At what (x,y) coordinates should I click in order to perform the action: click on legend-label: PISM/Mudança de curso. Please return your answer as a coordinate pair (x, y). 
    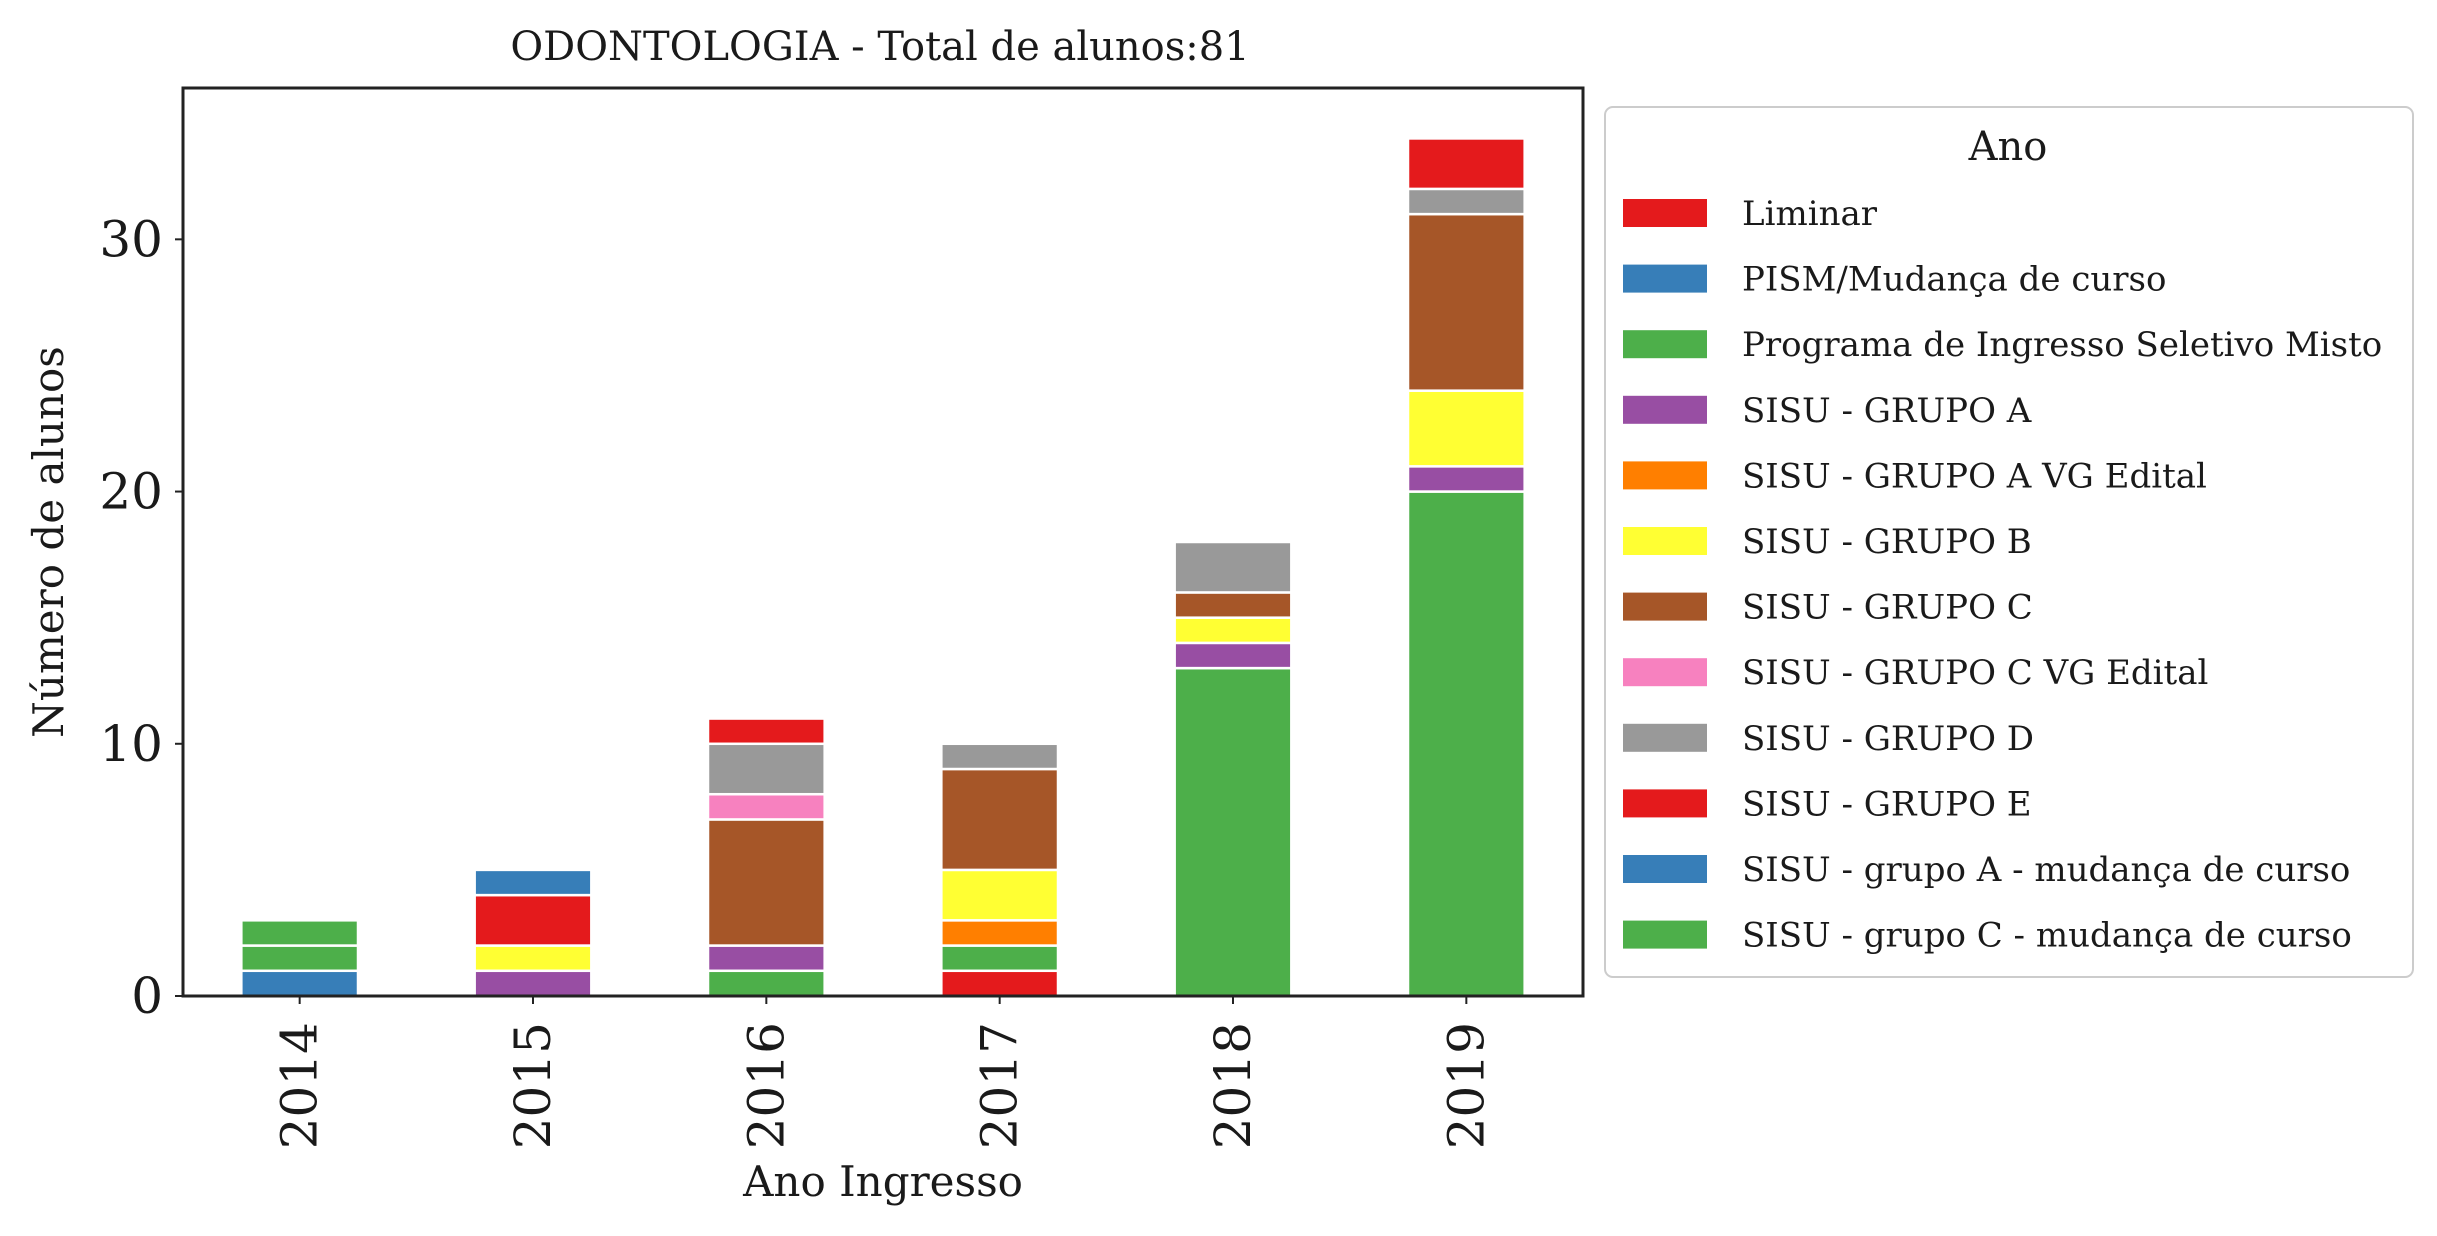
    Looking at the image, I should click on (1954, 280).